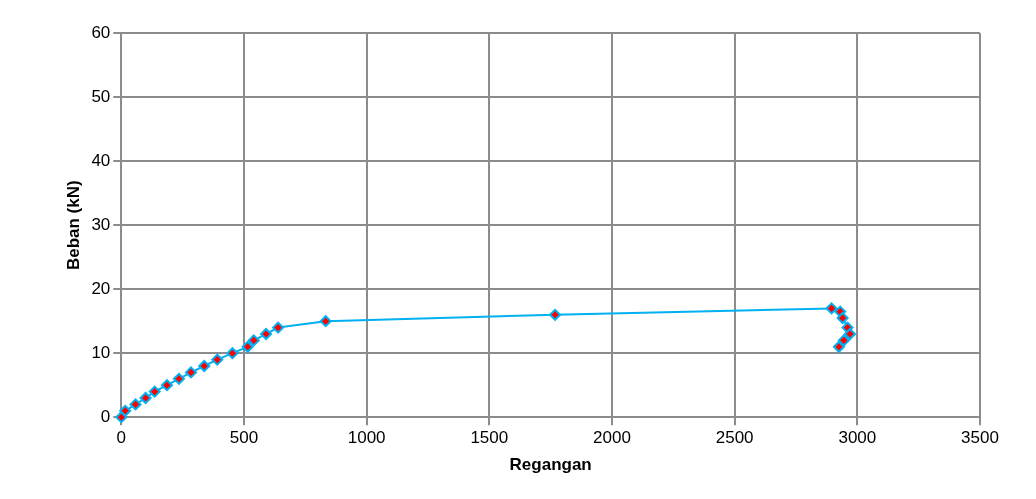 The width and height of the screenshot is (1036, 499). Describe the element at coordinates (105, 416) in the screenshot. I see `y-tick-label: 0` at that location.